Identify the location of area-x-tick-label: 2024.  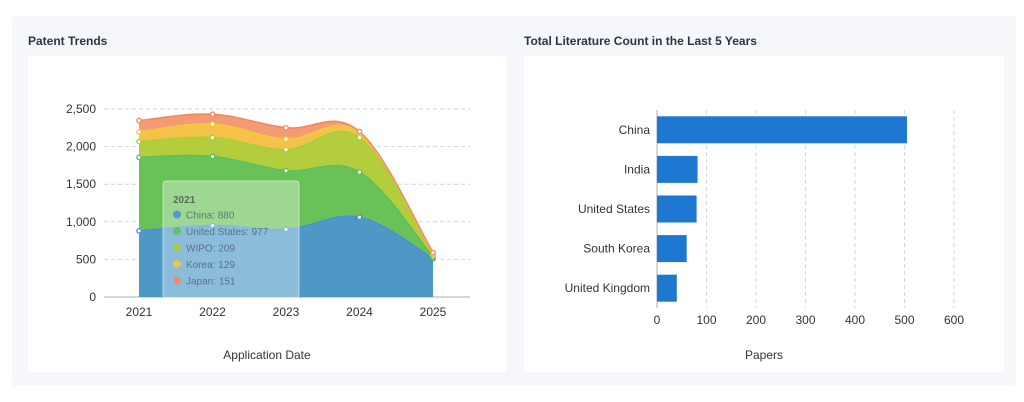
(359, 312).